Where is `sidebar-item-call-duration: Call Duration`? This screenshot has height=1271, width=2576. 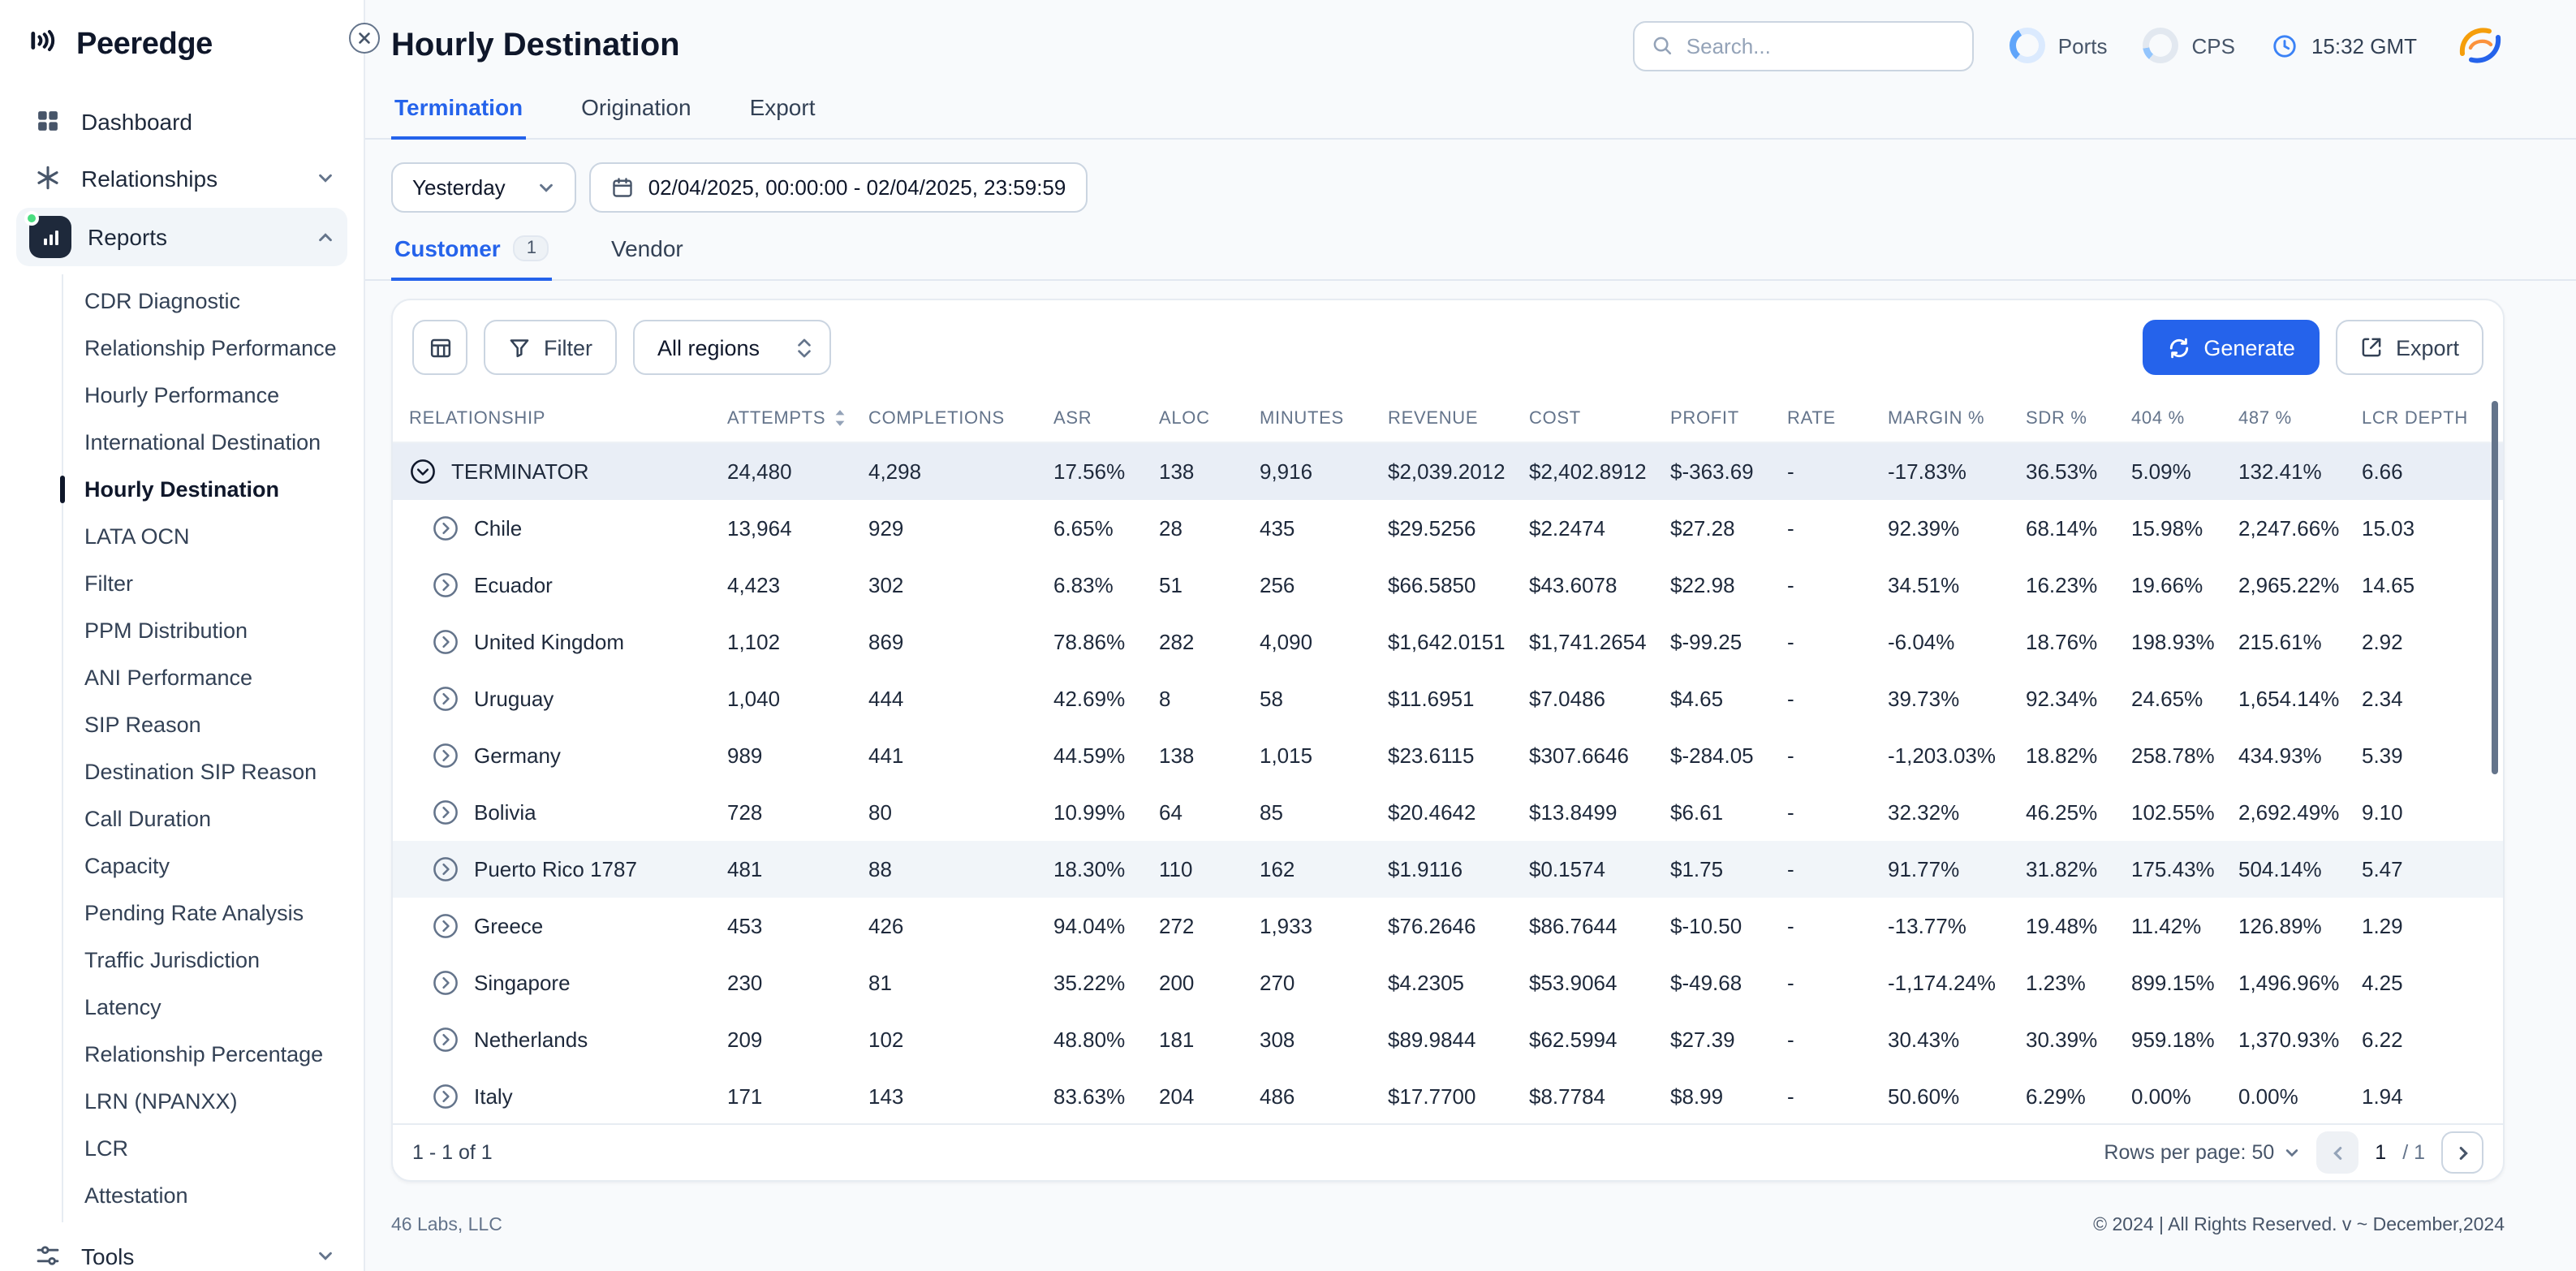
sidebar-item-call-duration: Call Duration is located at coordinates (148, 818).